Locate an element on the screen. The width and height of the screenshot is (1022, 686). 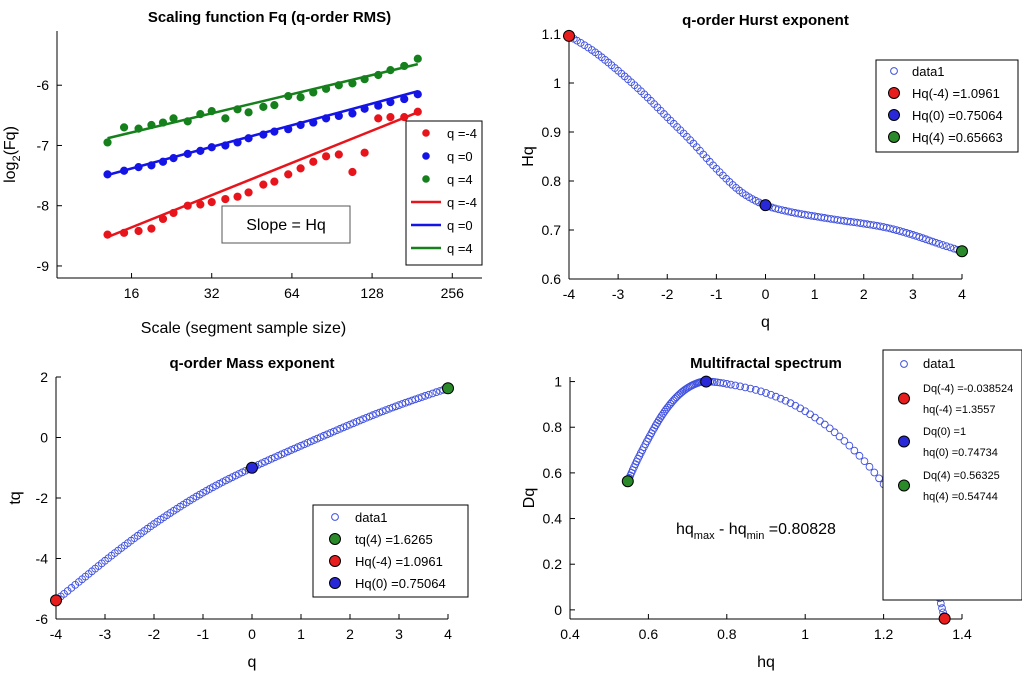
annotation-sub-max: max is located at coordinates (704, 536).